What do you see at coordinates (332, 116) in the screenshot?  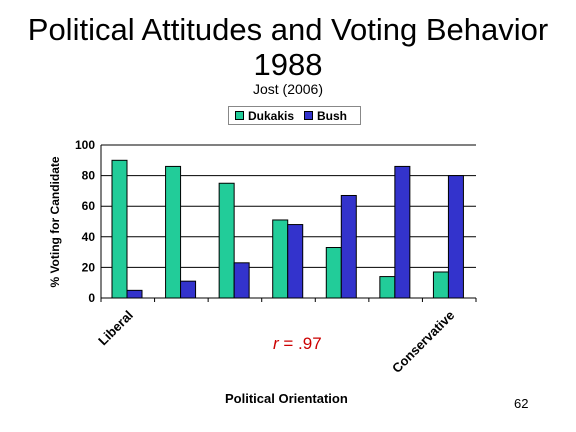 I see `legend-label-bush: Bush` at bounding box center [332, 116].